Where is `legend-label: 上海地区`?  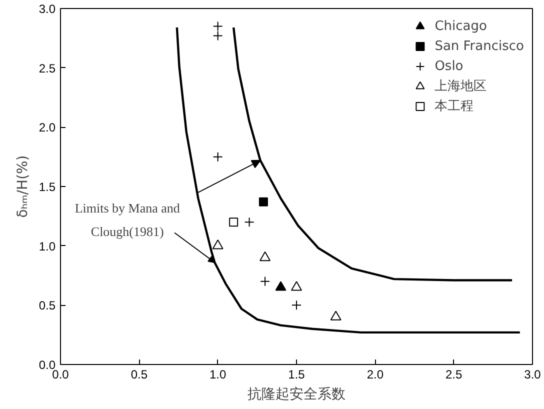 legend-label: 上海地区 is located at coordinates (460, 86).